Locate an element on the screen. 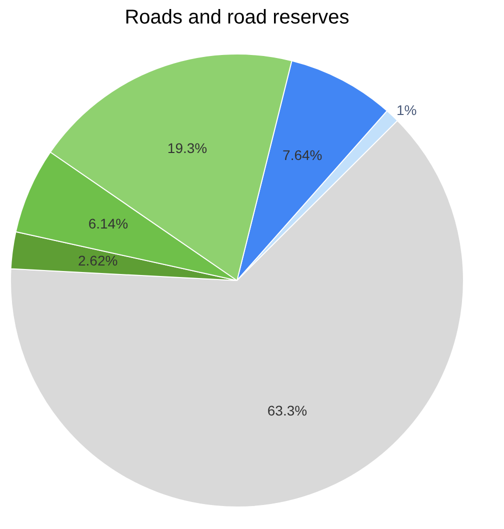 This screenshot has width=504, height=529. chart-title: Roads and road reserves is located at coordinates (237, 17).